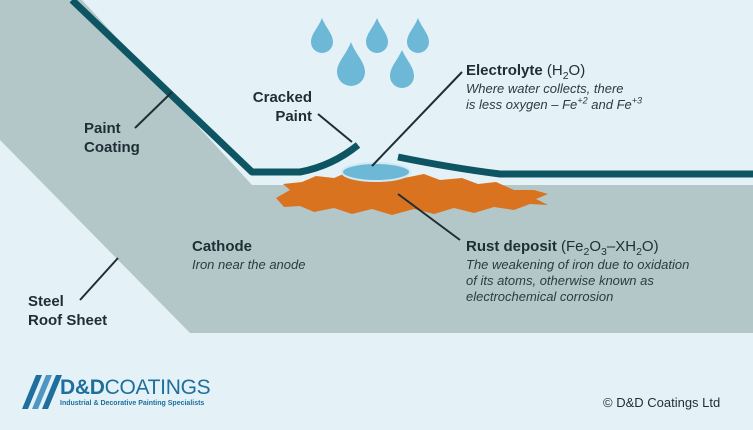  I want to click on electrolyte-title-row: Electrolyte (H2O), so click(554, 71).